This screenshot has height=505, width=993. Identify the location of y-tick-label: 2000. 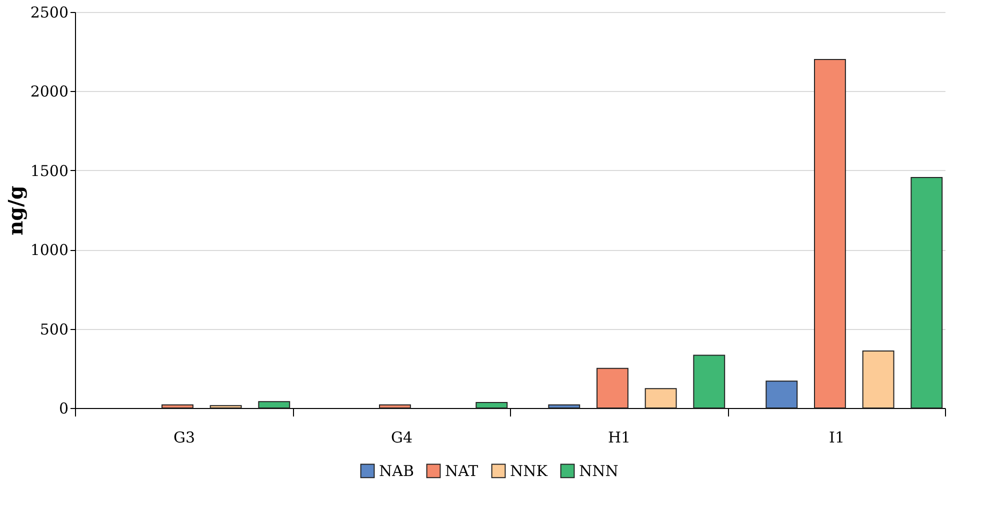
(49, 91).